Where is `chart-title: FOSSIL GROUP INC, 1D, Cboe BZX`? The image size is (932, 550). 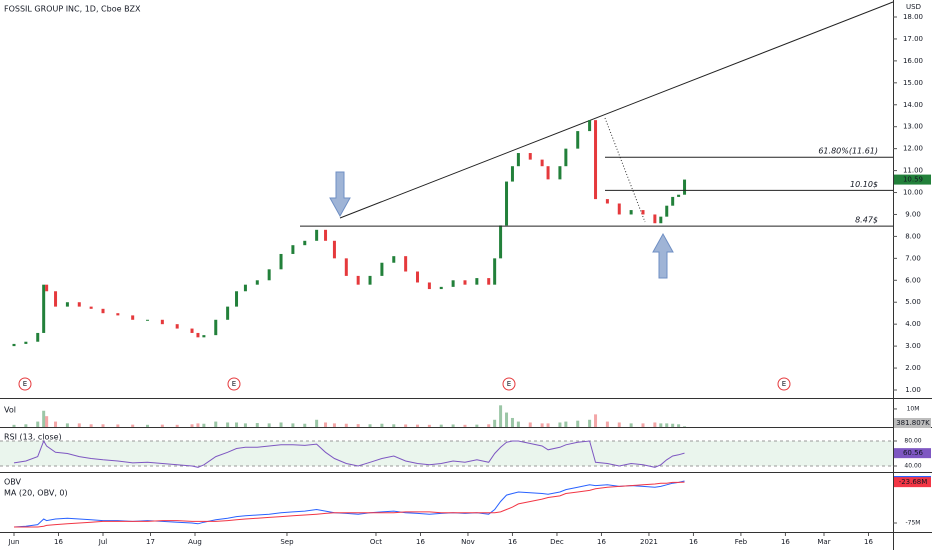
chart-title: FOSSIL GROUP INC, 1D, Cboe BZX is located at coordinates (72, 9).